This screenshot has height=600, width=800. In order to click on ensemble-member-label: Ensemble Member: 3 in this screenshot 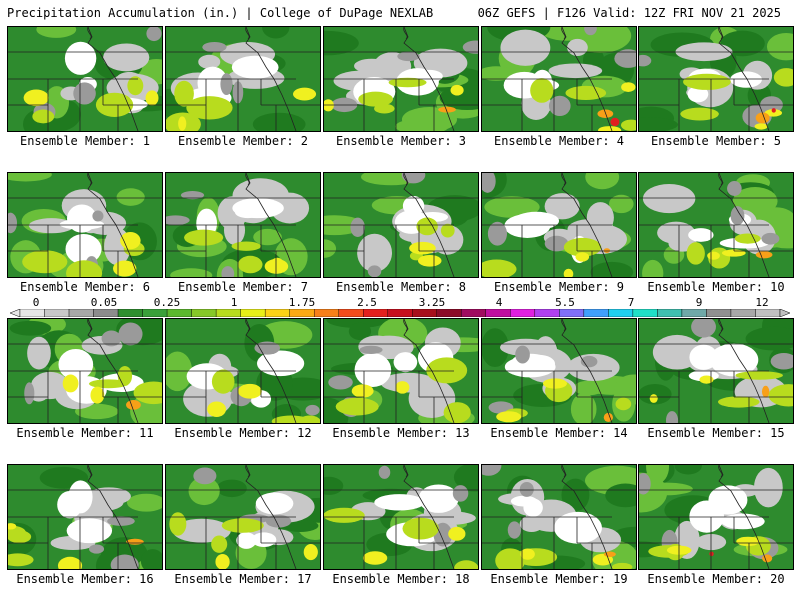, I will do `click(401, 141)`.